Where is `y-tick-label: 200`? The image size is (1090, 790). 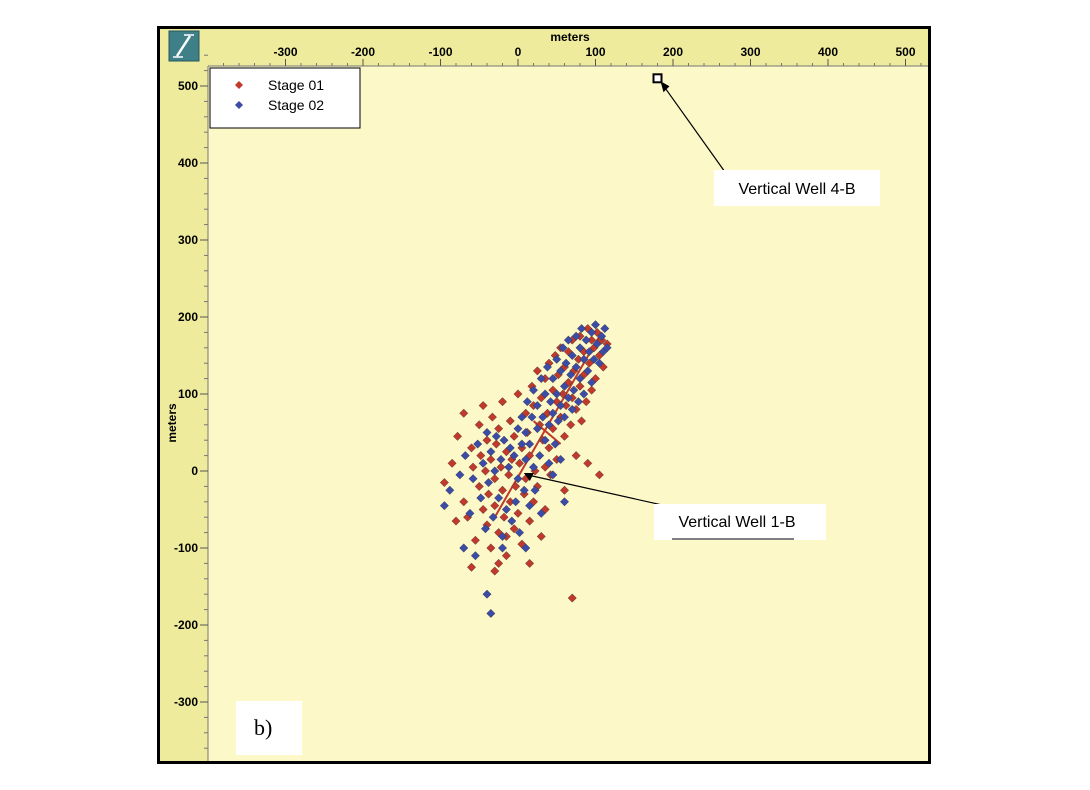 y-tick-label: 200 is located at coordinates (188, 317).